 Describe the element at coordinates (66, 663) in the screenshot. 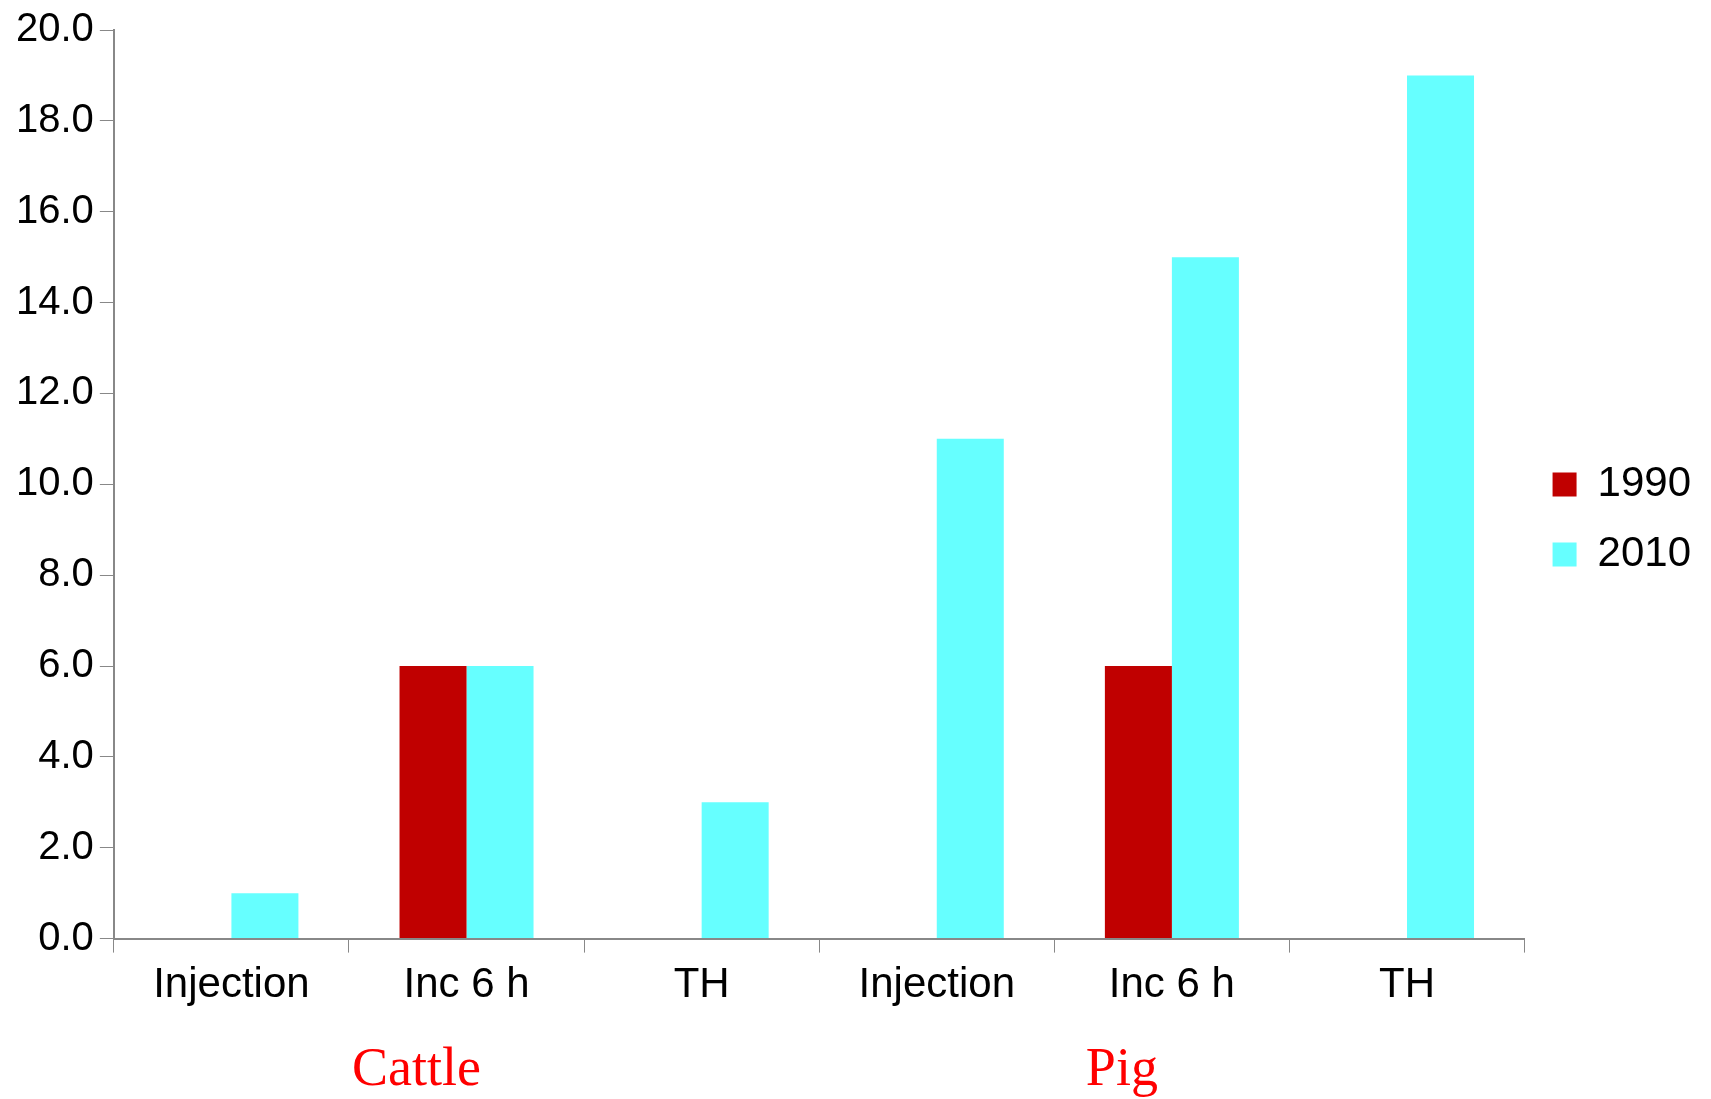

I see `y-tick-label: 6.0` at that location.